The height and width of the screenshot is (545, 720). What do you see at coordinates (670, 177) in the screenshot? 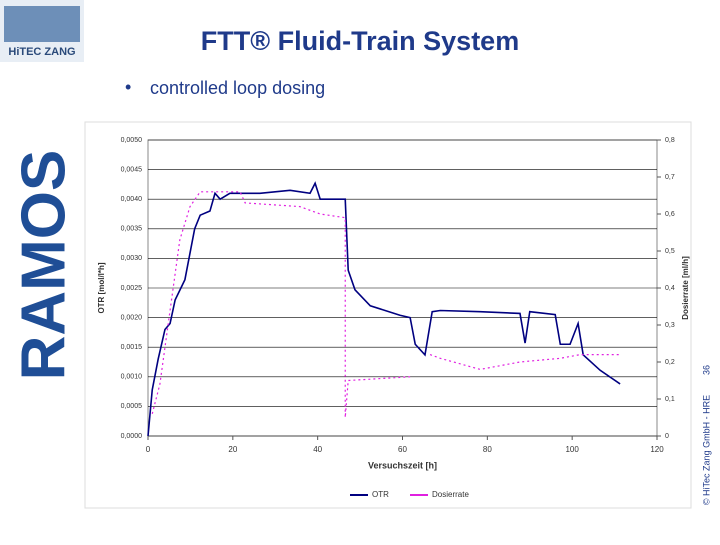
I see `y2-tick-label: 0,7` at bounding box center [670, 177].